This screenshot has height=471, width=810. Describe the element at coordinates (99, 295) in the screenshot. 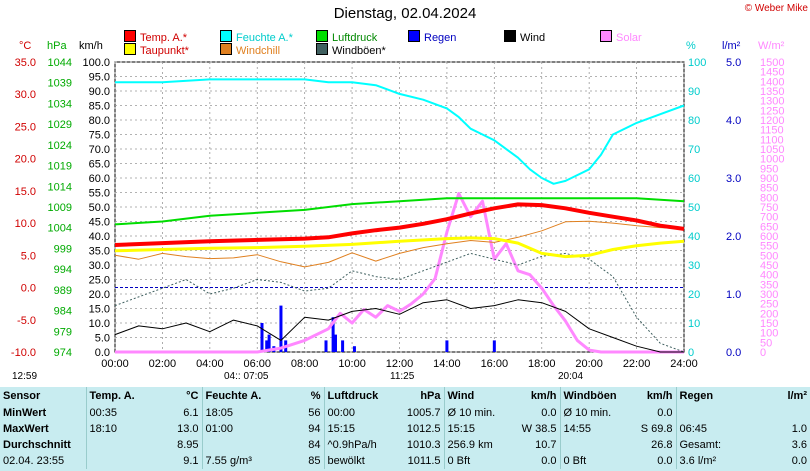

I see `wind-tick-label: 20.0` at that location.